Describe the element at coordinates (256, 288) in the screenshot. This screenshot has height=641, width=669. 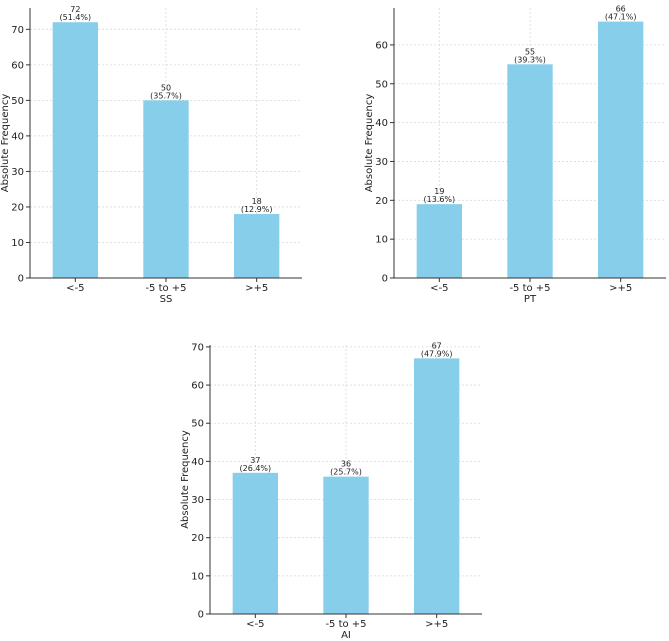
I see `x-tick-label-ss-2: >+5` at that location.